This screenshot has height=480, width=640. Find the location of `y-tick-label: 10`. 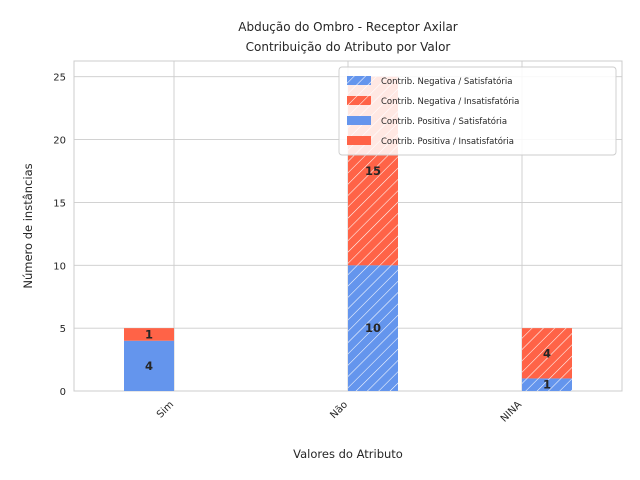

y-tick-label: 10 is located at coordinates (59, 266).